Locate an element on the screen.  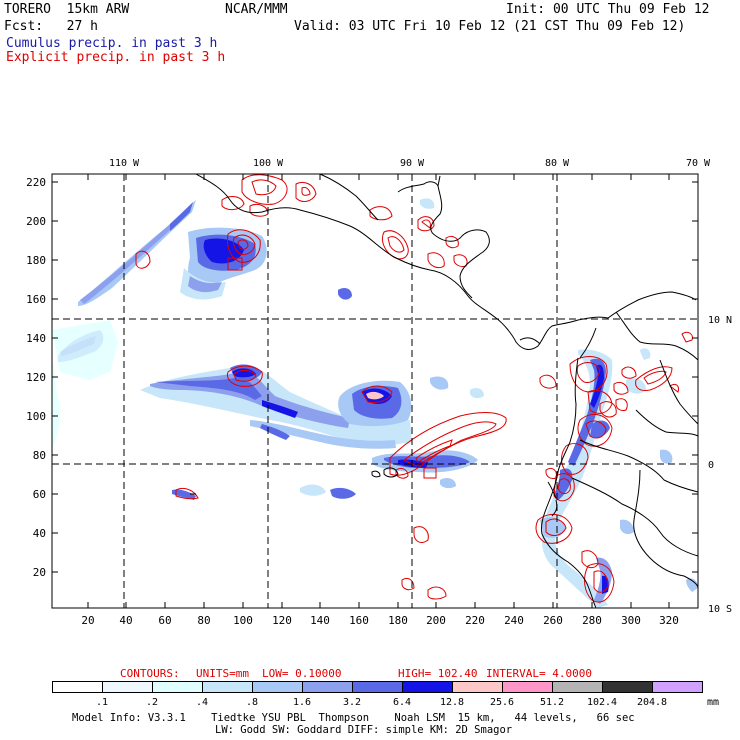
colorbar-label: .1 is located at coordinates (102, 702).